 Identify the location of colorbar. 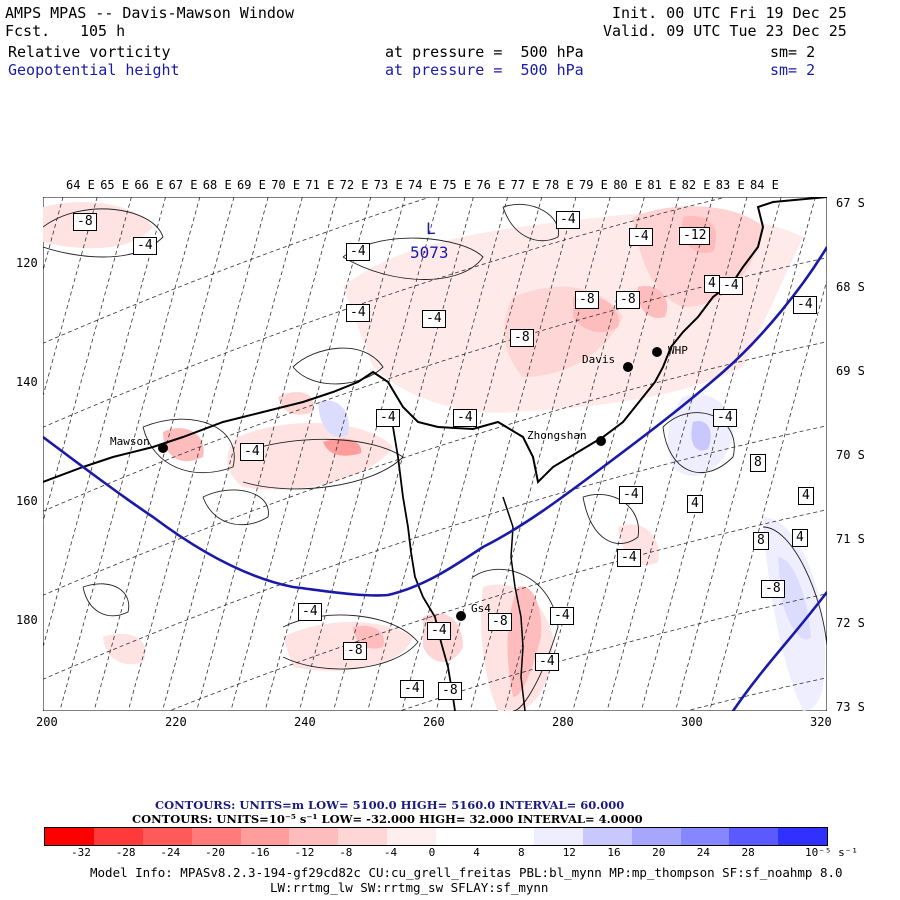
(436, 836).